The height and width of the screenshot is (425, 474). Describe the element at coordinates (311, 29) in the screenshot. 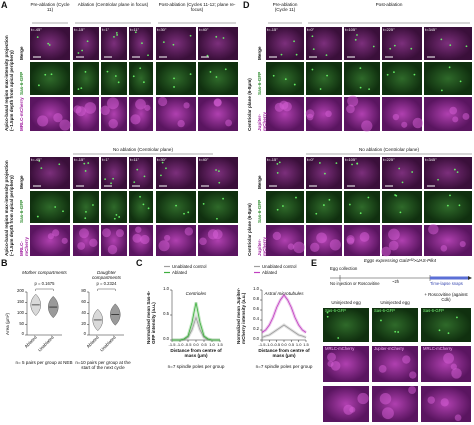

I see `time-stamp: t=0''` at that location.